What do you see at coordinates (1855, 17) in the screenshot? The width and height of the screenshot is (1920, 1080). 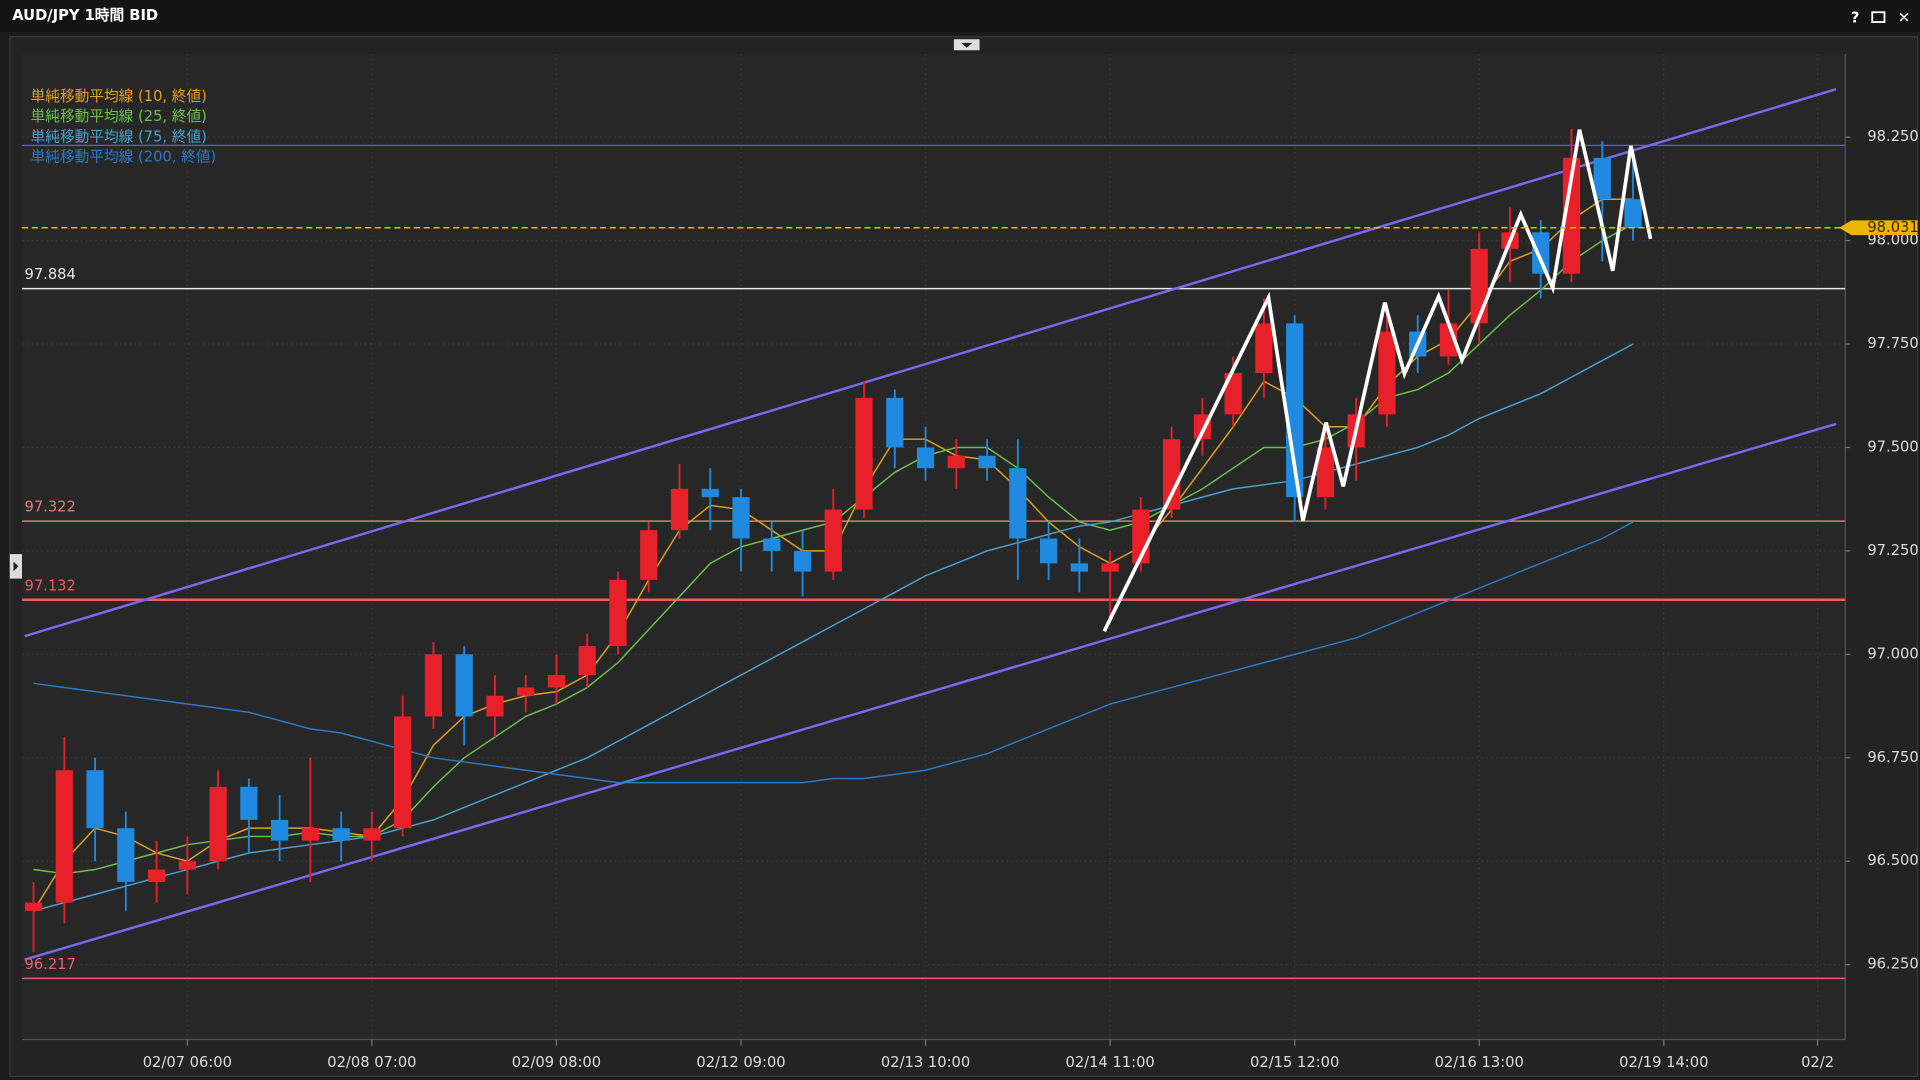 I see `help-button: ?` at bounding box center [1855, 17].